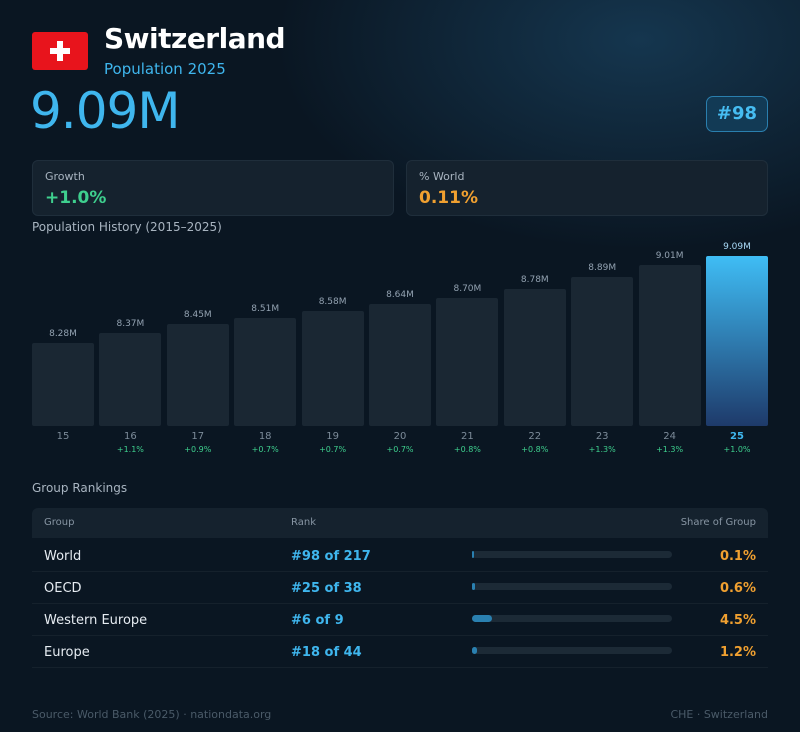 This screenshot has height=732, width=800. I want to click on group-rank: #25 of 38, so click(326, 588).